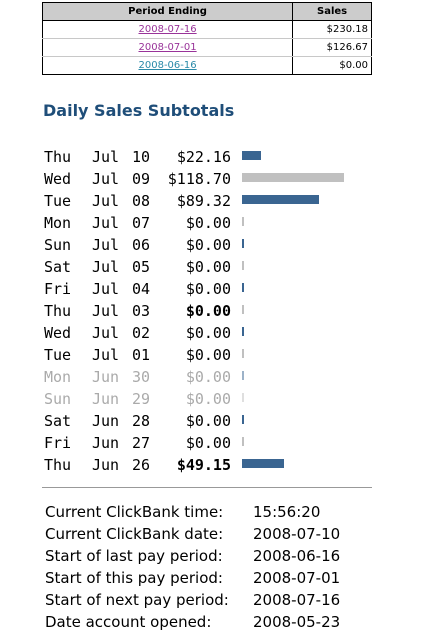  Describe the element at coordinates (297, 600) in the screenshot. I see `info-value: 2008-07-16` at that location.